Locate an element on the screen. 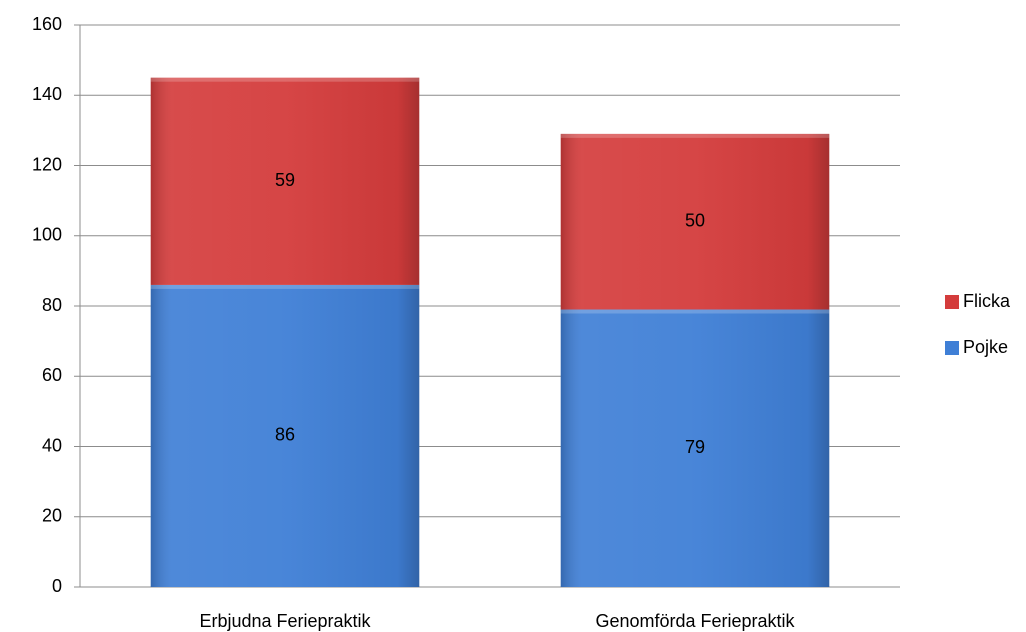 The image size is (1026, 632). data-label: 50 is located at coordinates (695, 220).